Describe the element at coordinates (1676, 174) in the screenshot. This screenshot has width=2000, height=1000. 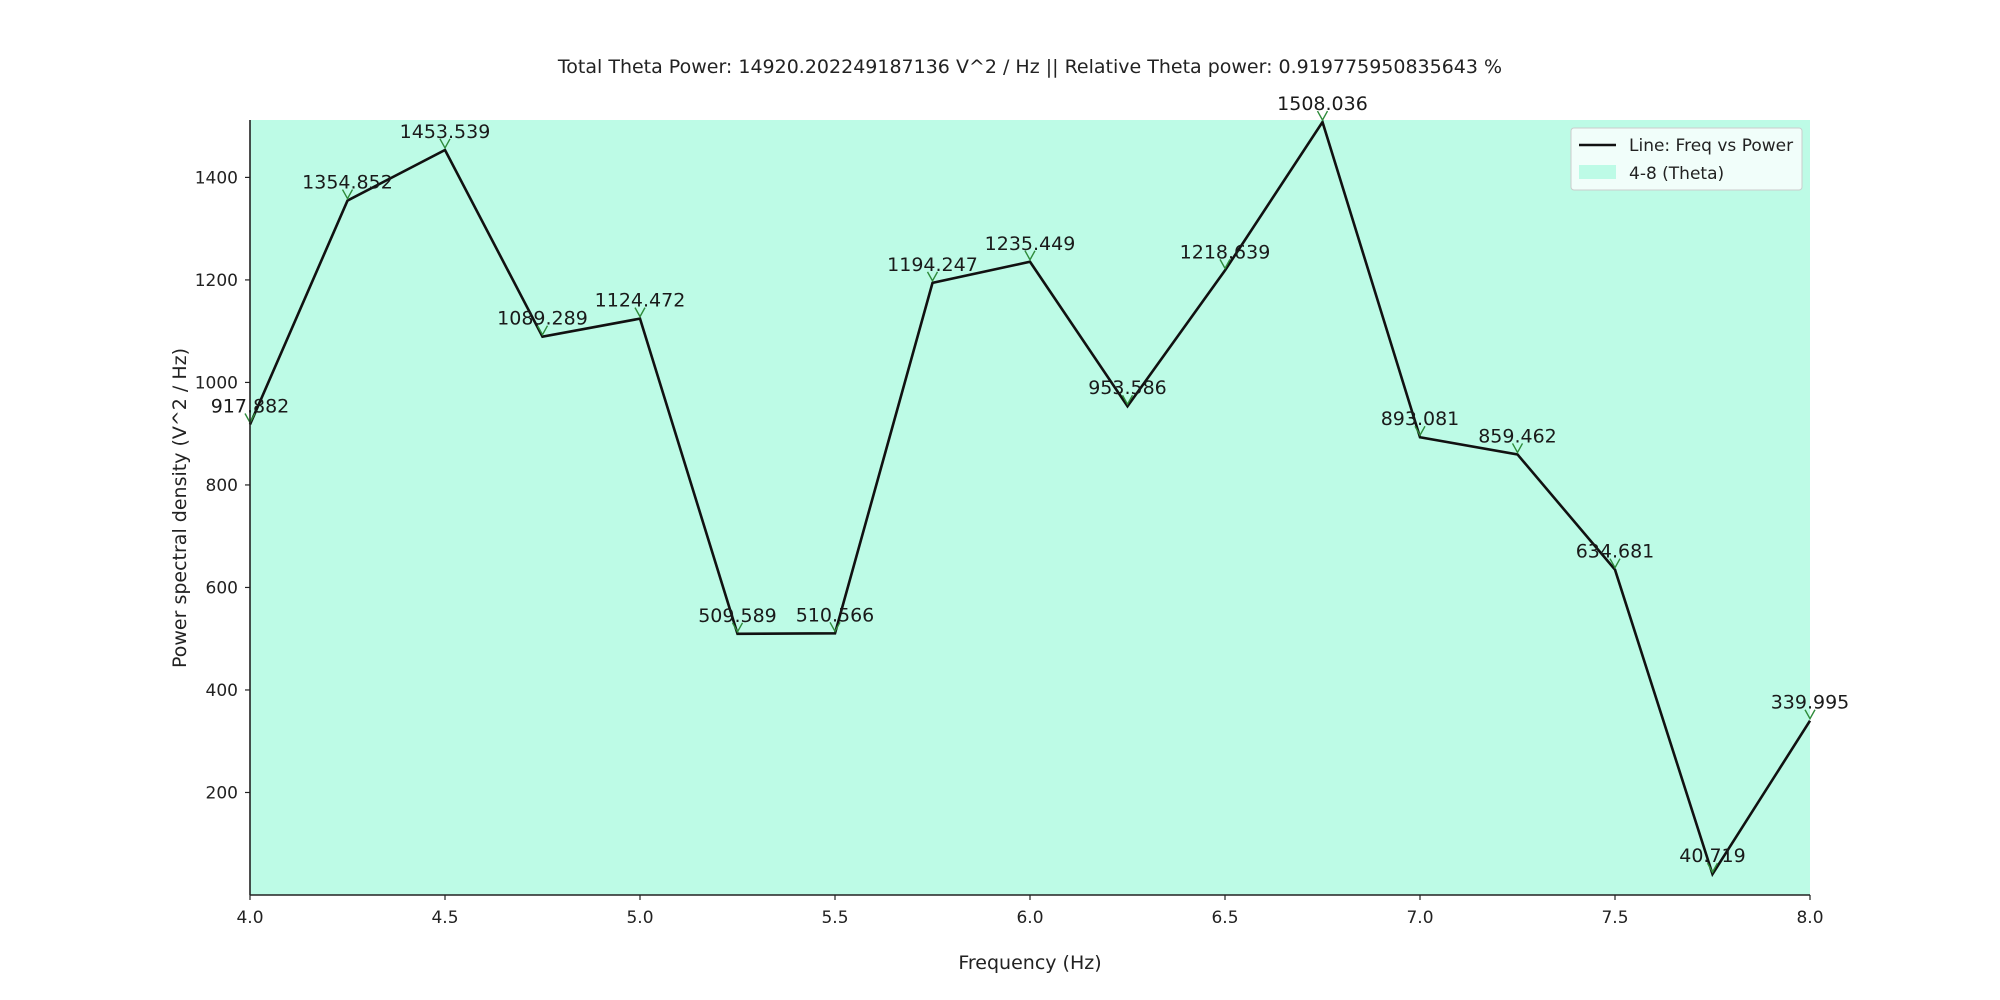
I see `legend-label-band: 4-8 (Theta)` at that location.